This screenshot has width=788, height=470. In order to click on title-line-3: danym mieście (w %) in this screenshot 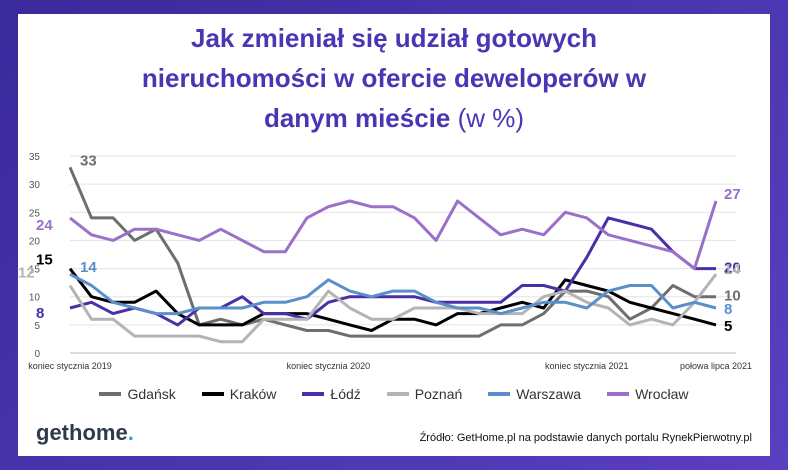, I will do `click(394, 118)`.